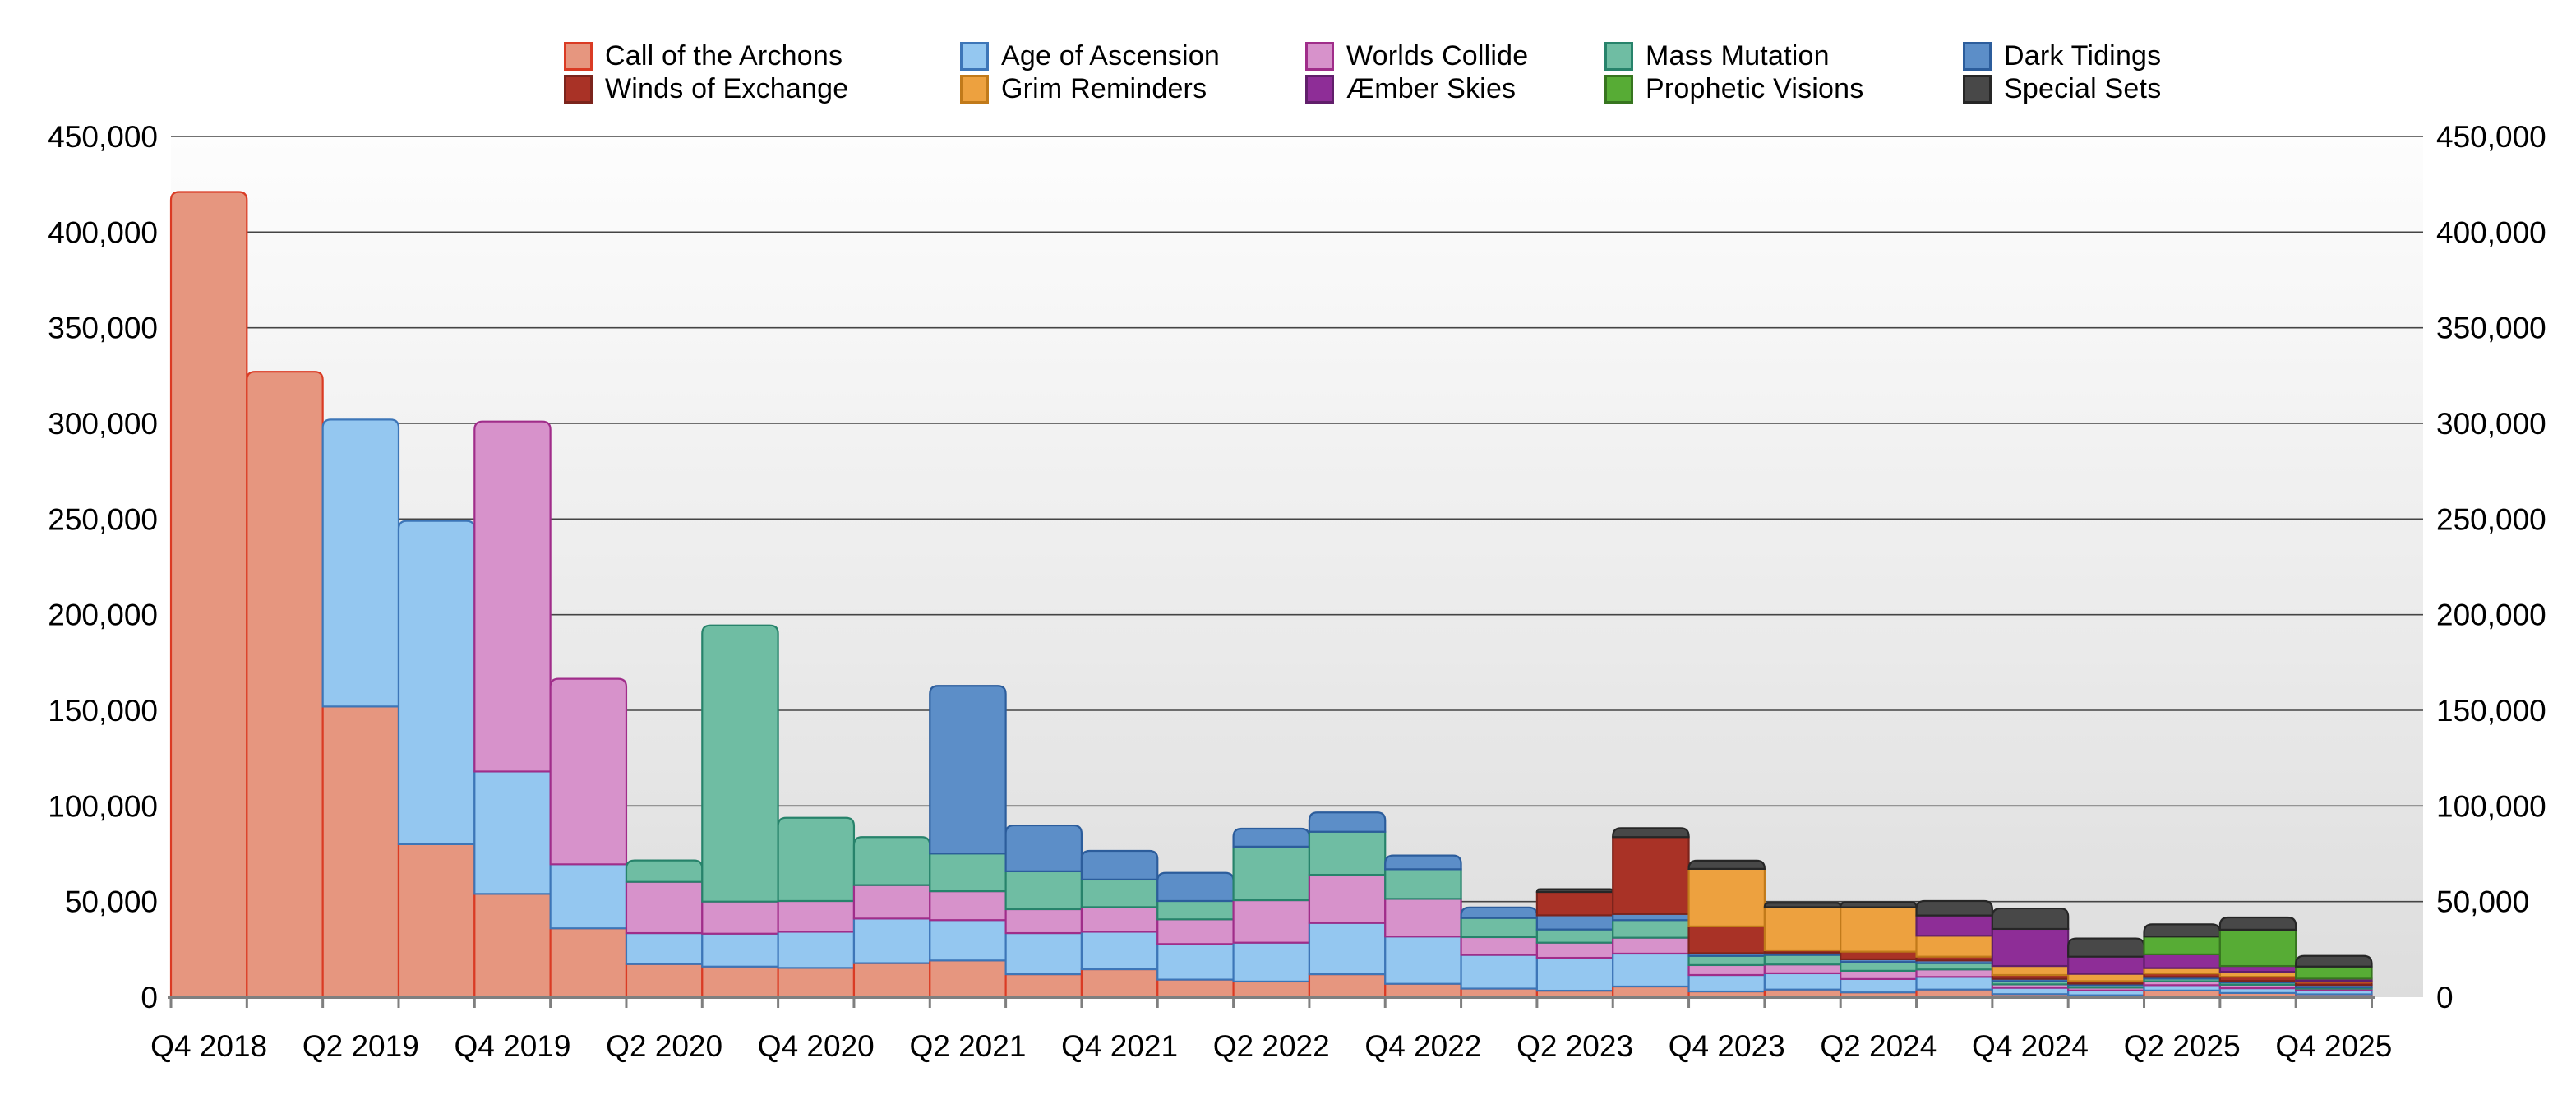 The height and width of the screenshot is (1109, 2576). What do you see at coordinates (968, 842) in the screenshot?
I see `bar-q2-2021` at bounding box center [968, 842].